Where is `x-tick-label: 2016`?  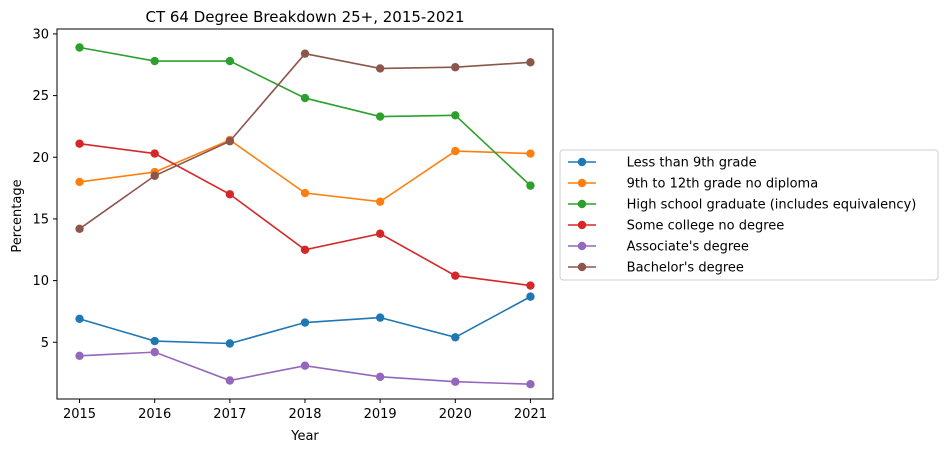 x-tick-label: 2016 is located at coordinates (154, 414).